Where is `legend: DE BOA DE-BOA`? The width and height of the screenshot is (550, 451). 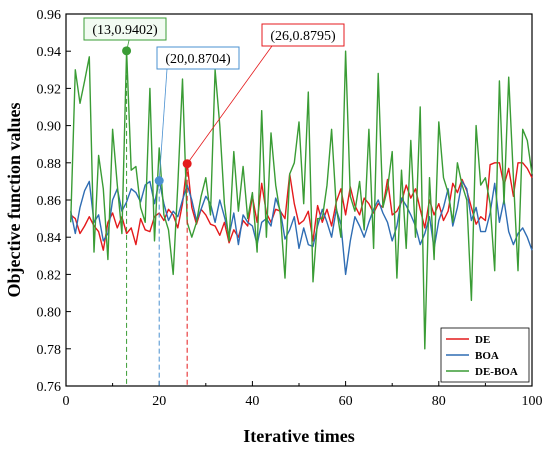
legend: DE BOA DE-BOA is located at coordinates (485, 355).